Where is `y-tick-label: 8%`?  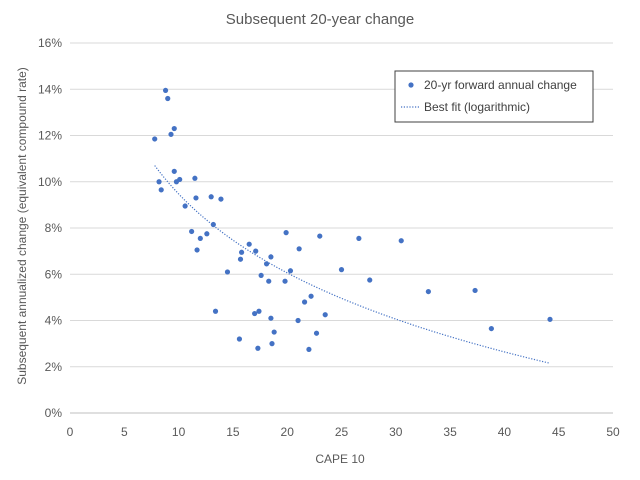
y-tick-label: 8% is located at coordinates (54, 228).